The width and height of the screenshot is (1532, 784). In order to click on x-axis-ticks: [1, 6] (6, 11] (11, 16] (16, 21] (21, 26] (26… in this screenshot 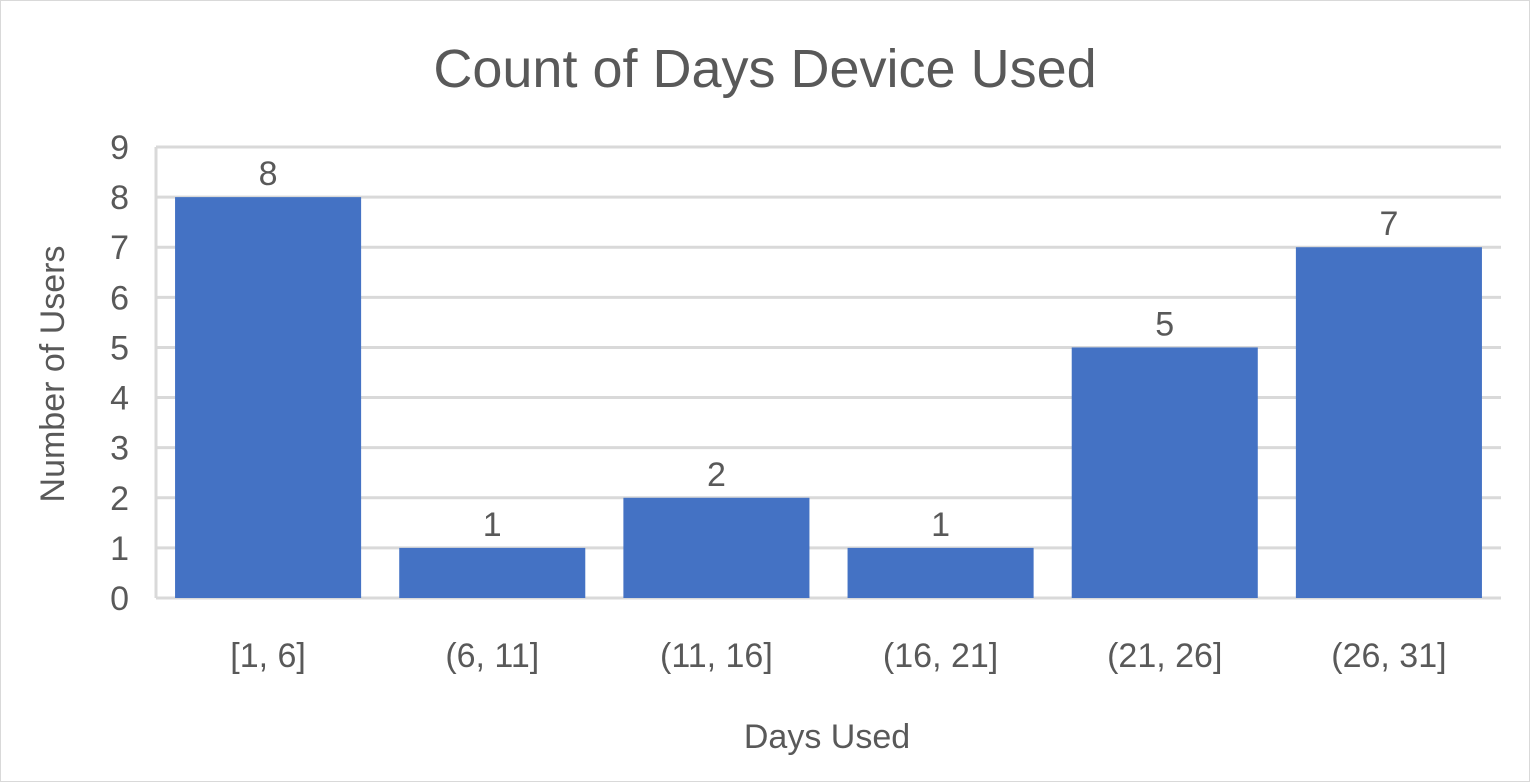, I will do `click(838, 656)`.